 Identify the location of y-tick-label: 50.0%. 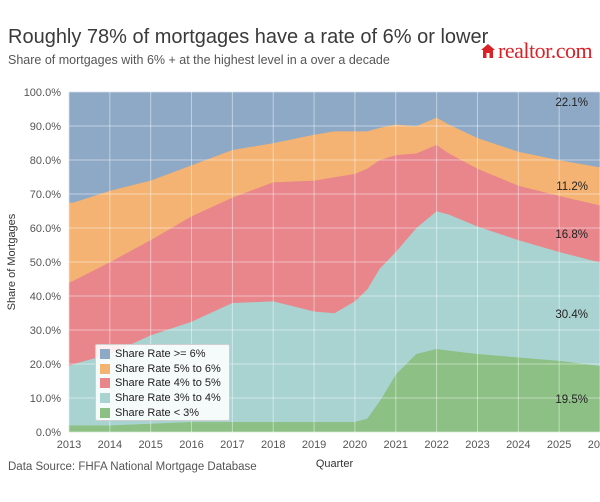
(45, 263).